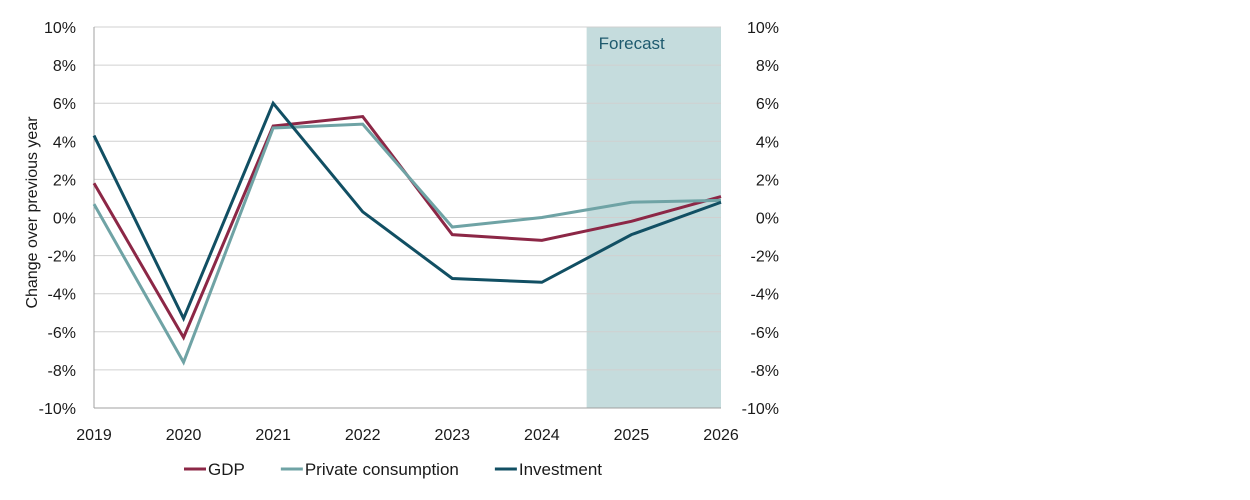  Describe the element at coordinates (767, 180) in the screenshot. I see `y-tick-label-right: 2%` at that location.